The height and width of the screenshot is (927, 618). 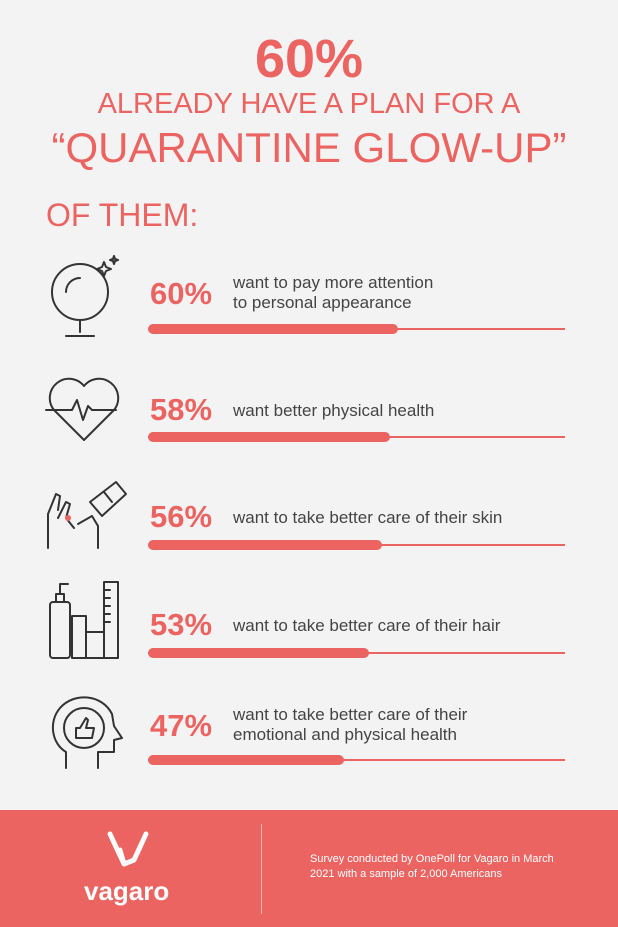 What do you see at coordinates (309, 59) in the screenshot?
I see `headline-number: 60%` at bounding box center [309, 59].